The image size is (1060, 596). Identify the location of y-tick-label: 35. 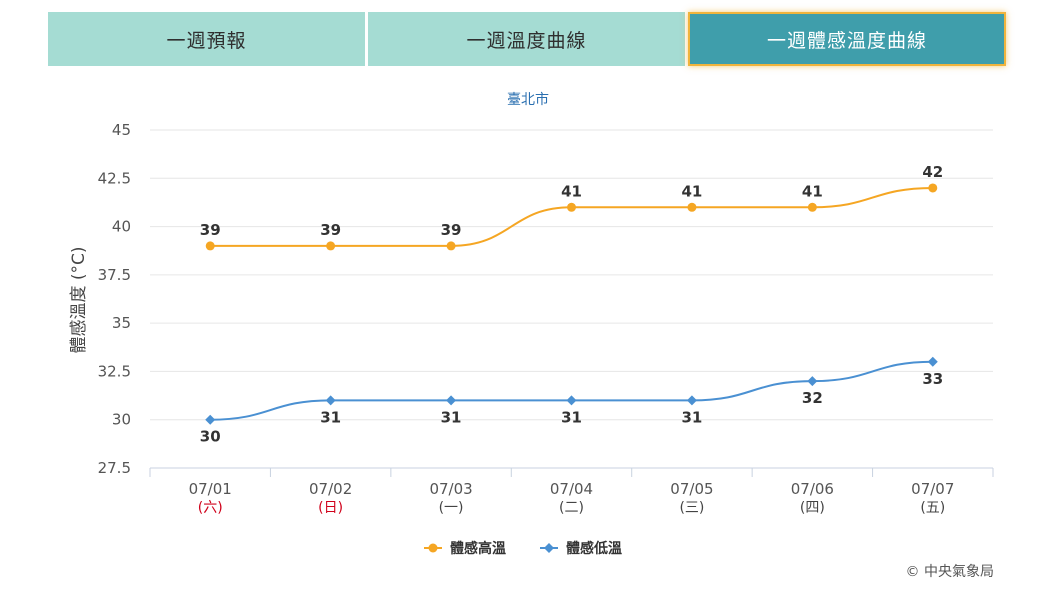
(121, 323).